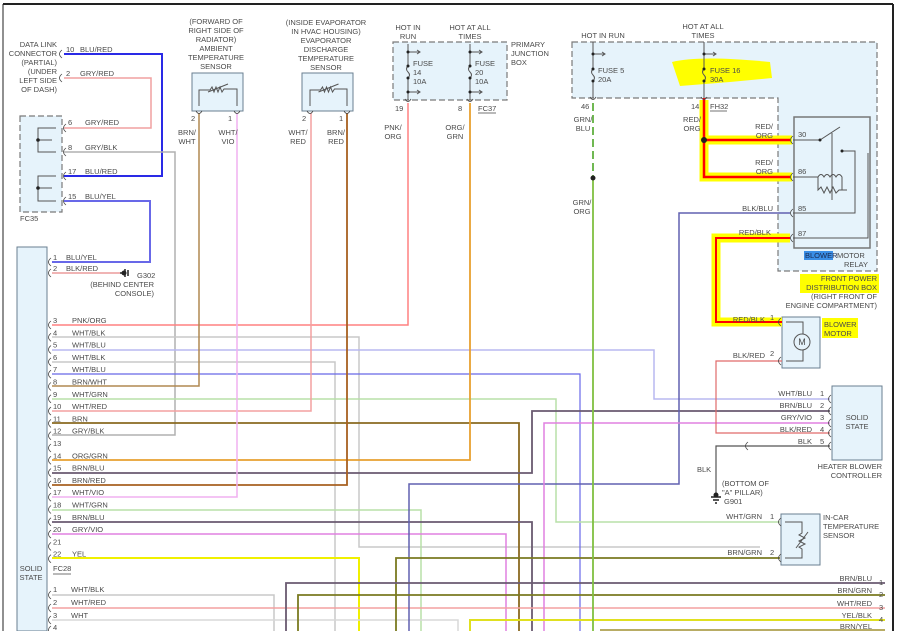 The width and height of the screenshot is (897, 631). Describe the element at coordinates (844, 296) in the screenshot. I see `front-power-box-label: (RIGHT FRONT OF` at that location.